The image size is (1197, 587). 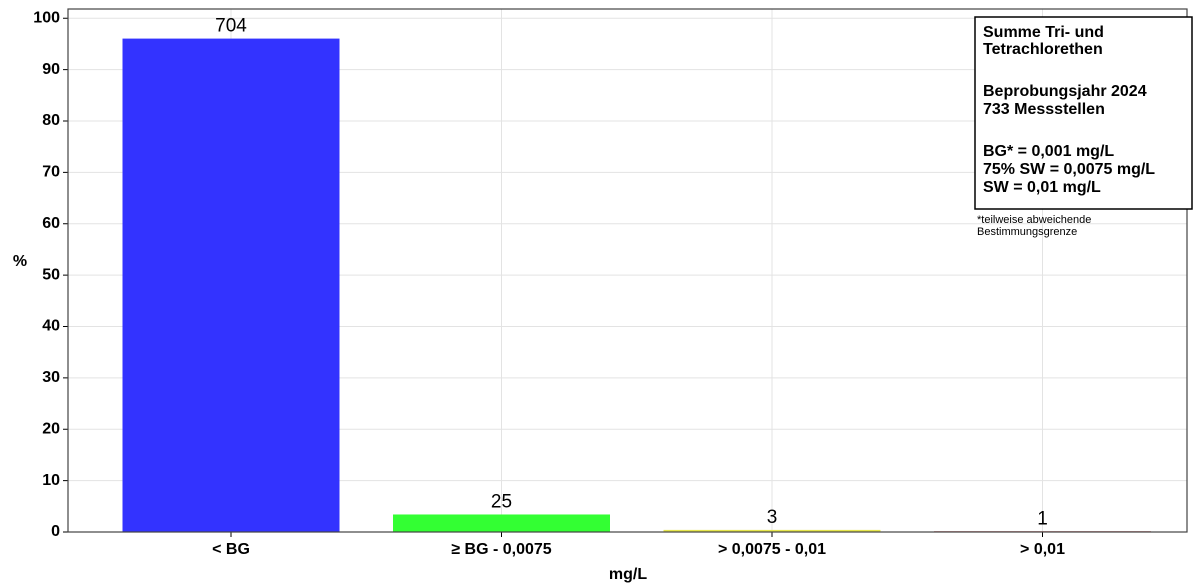 What do you see at coordinates (772, 517) in the screenshot?
I see `data-label: 3` at bounding box center [772, 517].